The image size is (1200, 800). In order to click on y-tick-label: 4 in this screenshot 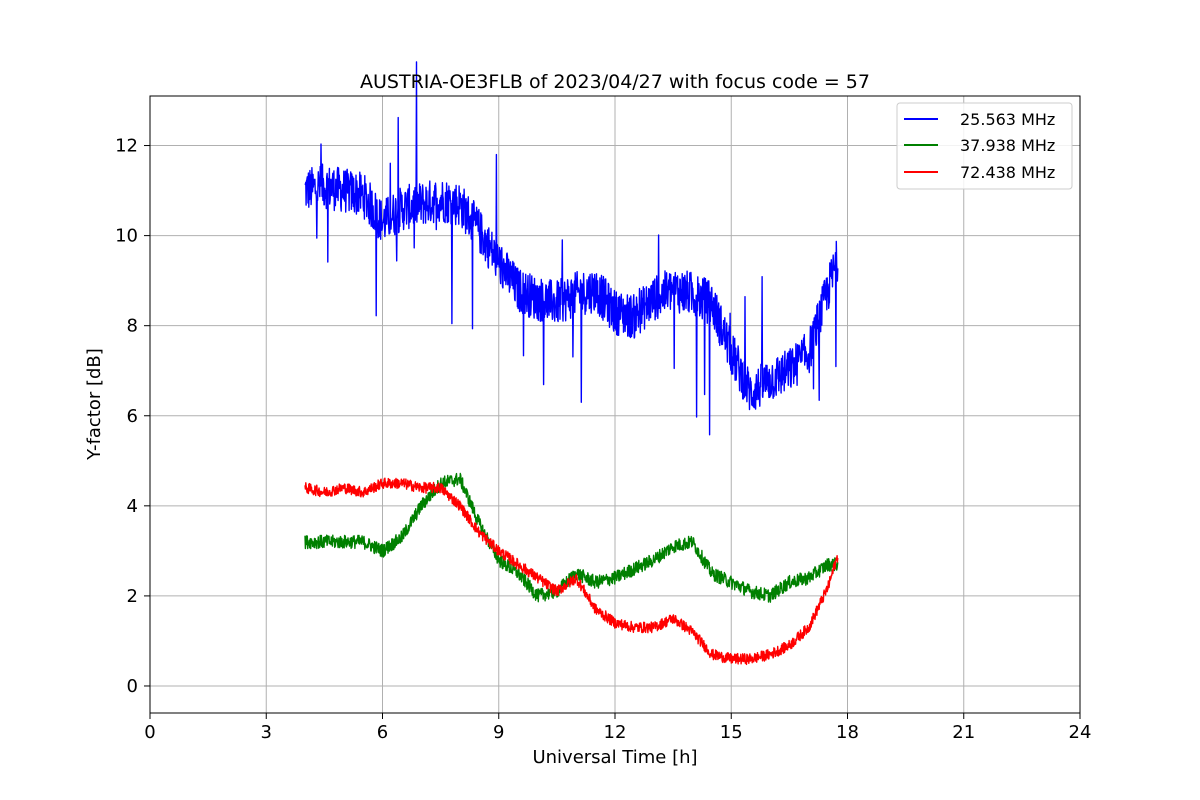, I will do `click(132, 506)`.